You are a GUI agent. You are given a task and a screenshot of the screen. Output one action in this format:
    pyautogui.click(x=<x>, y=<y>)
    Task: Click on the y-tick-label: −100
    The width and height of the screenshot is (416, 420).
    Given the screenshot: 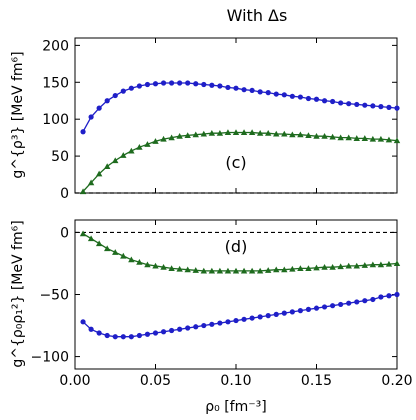 What is the action you would take?
    pyautogui.click(x=50, y=358)
    